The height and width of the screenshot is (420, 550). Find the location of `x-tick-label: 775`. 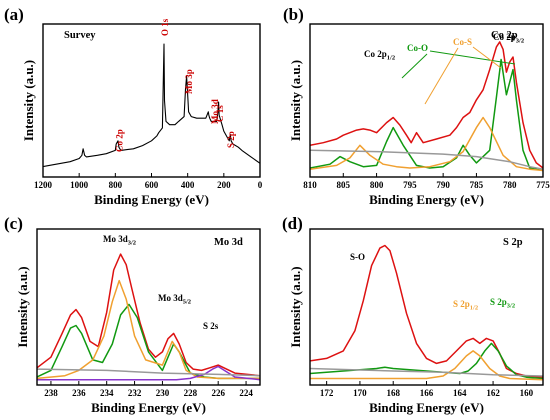

x-tick-label: 775 is located at coordinates (543, 185).